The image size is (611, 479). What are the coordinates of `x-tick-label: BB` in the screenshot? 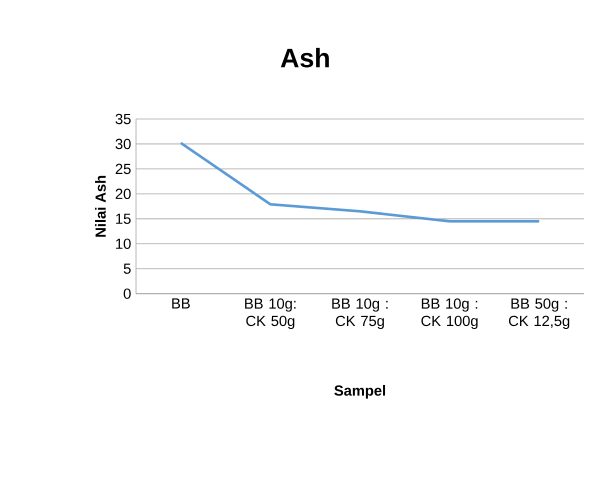 It's located at (181, 303).